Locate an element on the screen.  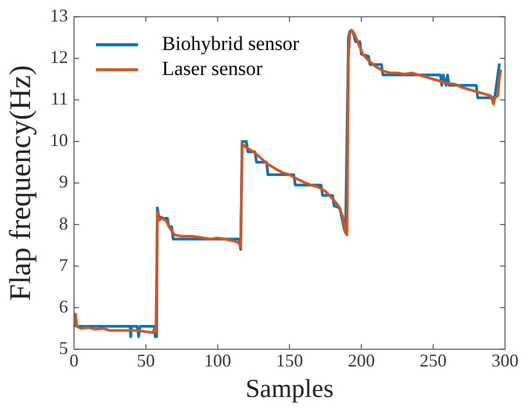
x-tick-label: 100 is located at coordinates (218, 360).